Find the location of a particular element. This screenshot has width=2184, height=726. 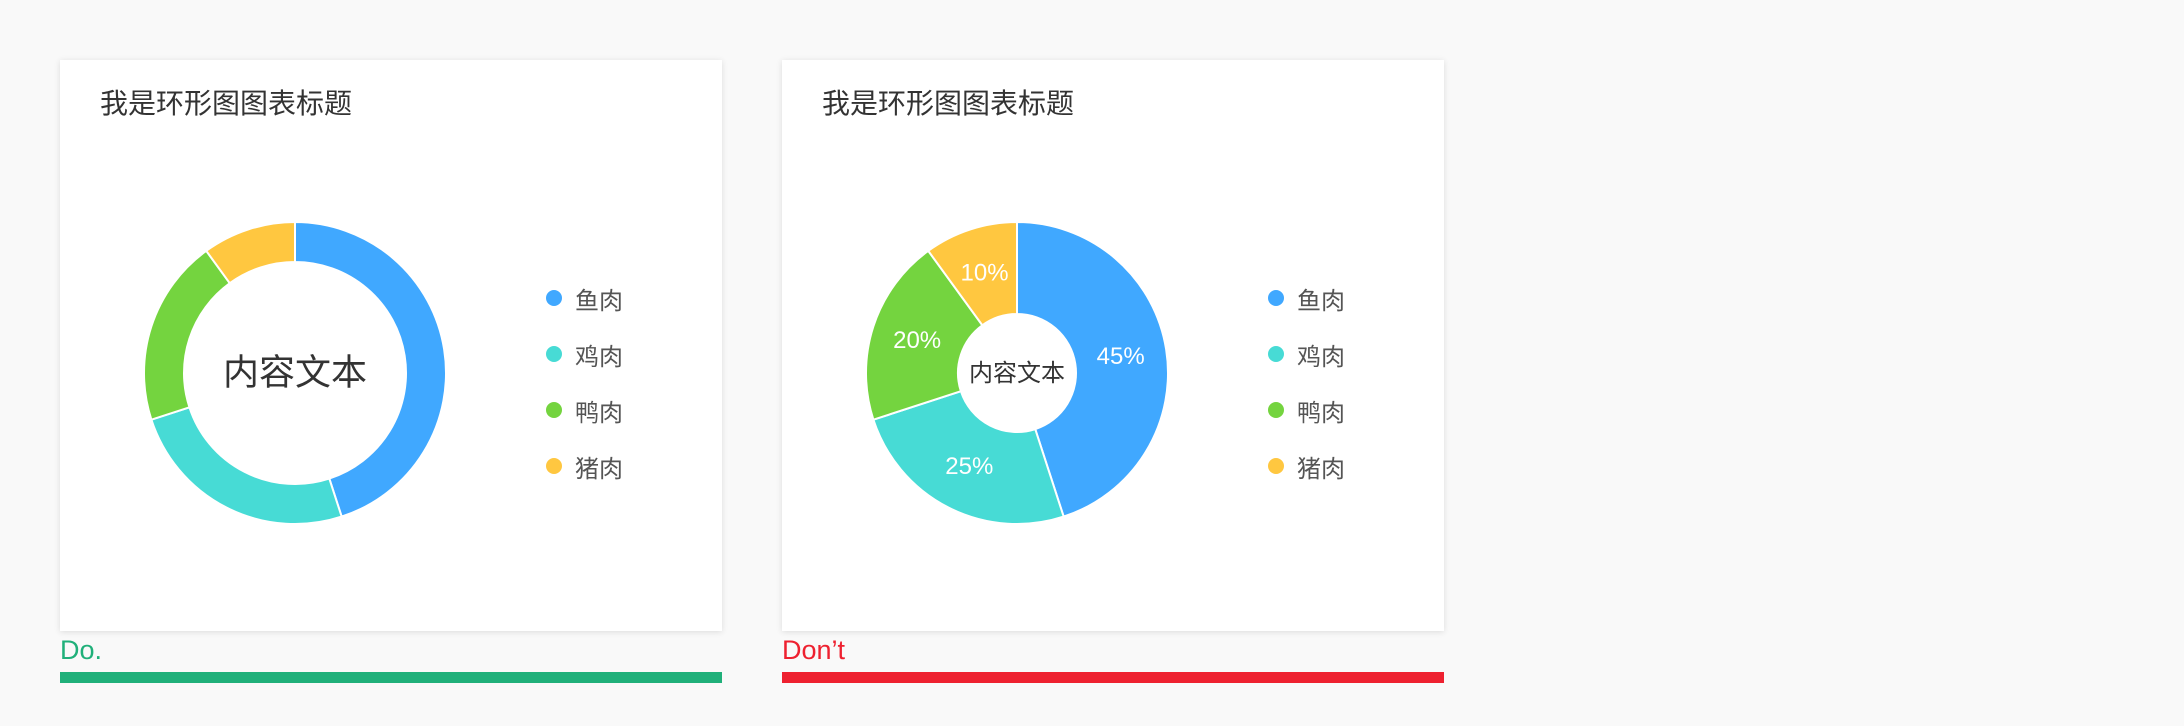

donut-chart-dont: 45% 25% 20% 10% 内容文本 is located at coordinates (1017, 372).